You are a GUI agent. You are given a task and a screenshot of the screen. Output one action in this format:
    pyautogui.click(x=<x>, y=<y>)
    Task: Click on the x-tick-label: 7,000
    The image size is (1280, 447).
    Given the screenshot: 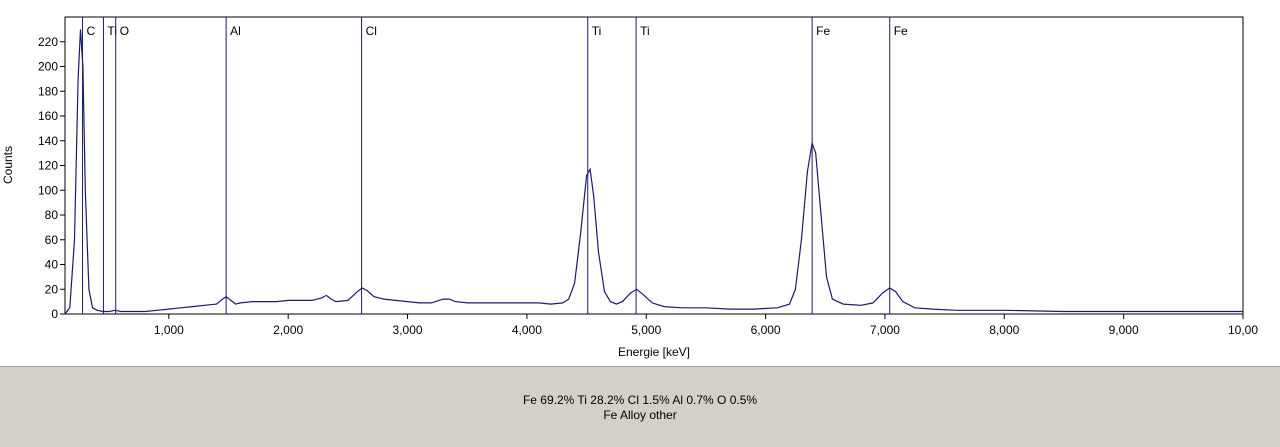 What is the action you would take?
    pyautogui.click(x=885, y=330)
    